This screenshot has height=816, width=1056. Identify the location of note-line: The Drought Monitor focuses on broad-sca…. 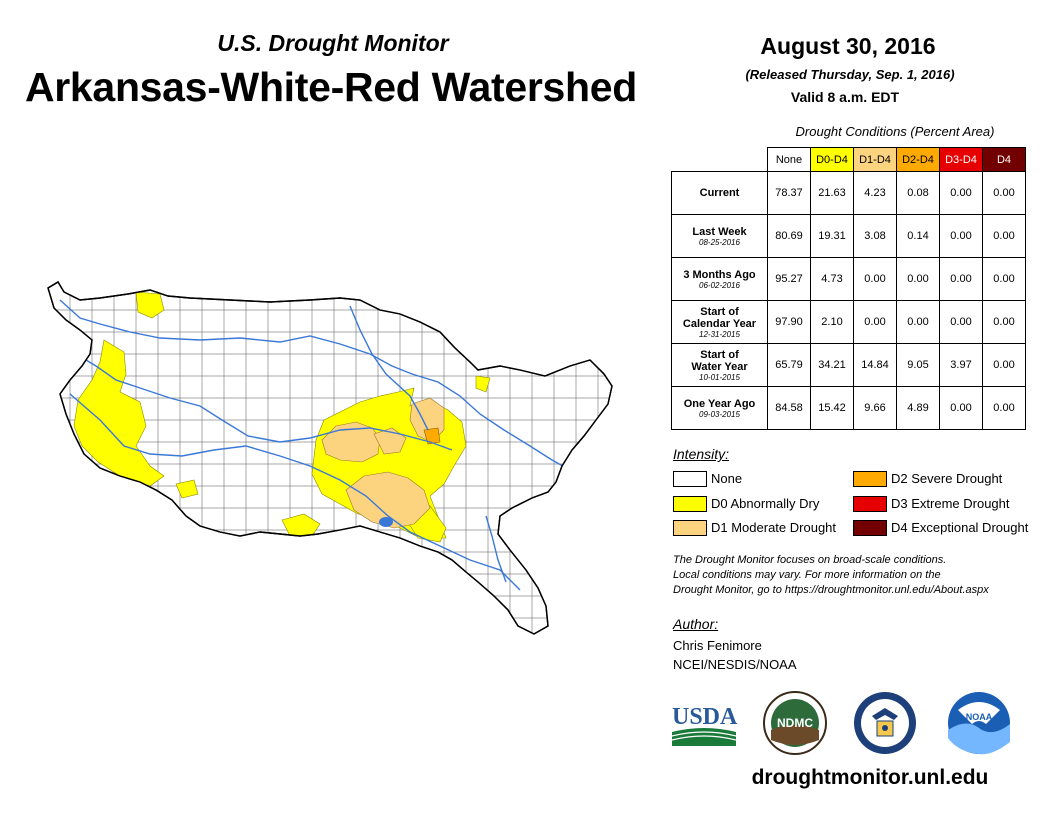
(810, 560).